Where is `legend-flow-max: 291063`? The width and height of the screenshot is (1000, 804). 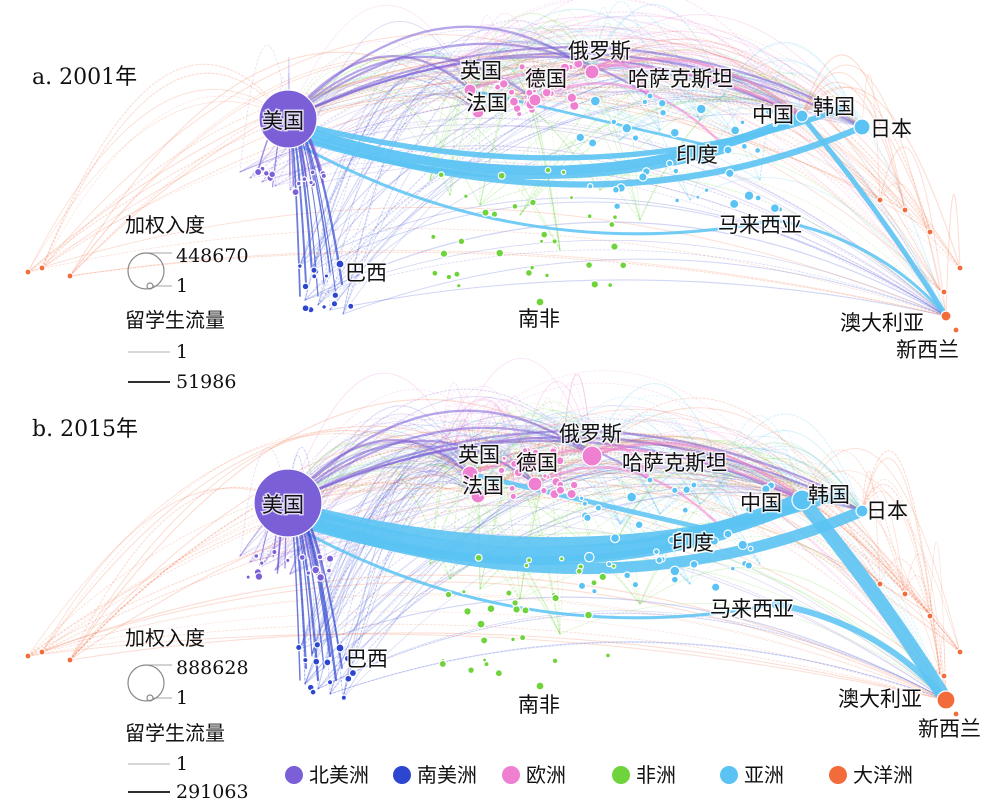 legend-flow-max: 291063 is located at coordinates (212, 792).